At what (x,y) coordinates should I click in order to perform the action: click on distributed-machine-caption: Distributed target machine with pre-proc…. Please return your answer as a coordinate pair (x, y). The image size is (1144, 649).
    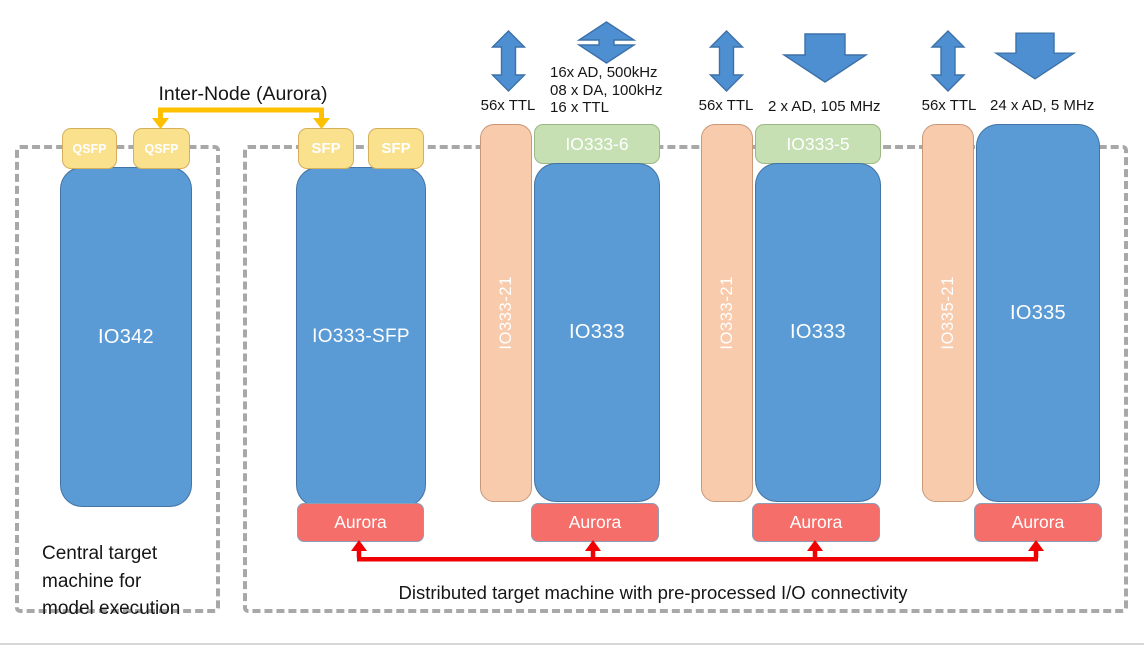
    Looking at the image, I should click on (653, 592).